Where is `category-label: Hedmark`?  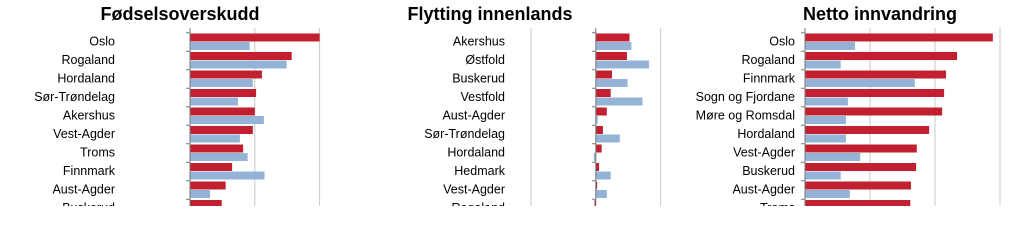
category-label: Hedmark is located at coordinates (479, 171).